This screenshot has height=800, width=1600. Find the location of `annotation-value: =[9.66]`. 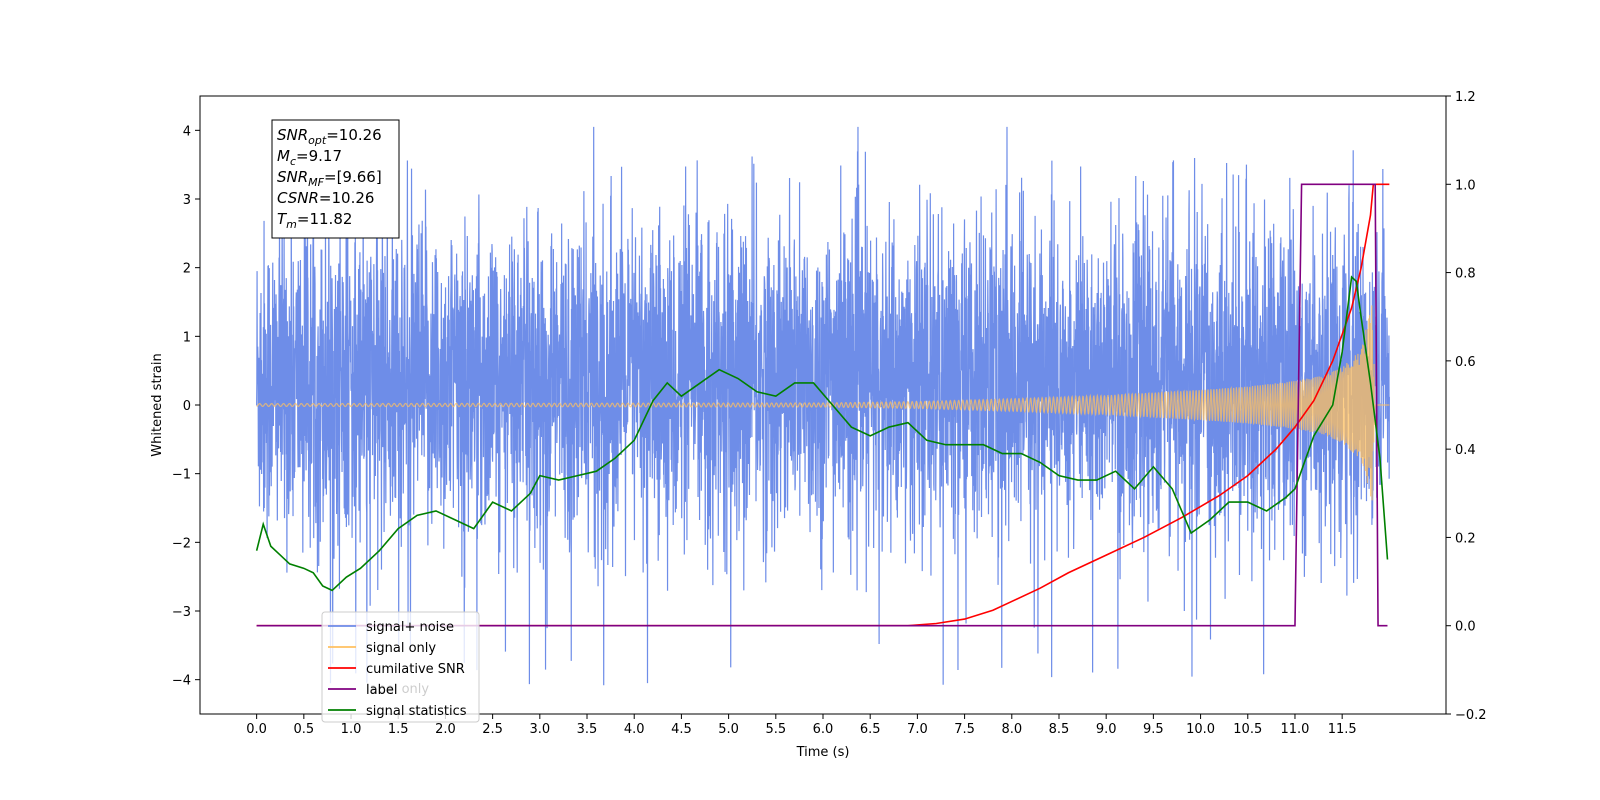

annotation-value: =[9.66] is located at coordinates (353, 177).